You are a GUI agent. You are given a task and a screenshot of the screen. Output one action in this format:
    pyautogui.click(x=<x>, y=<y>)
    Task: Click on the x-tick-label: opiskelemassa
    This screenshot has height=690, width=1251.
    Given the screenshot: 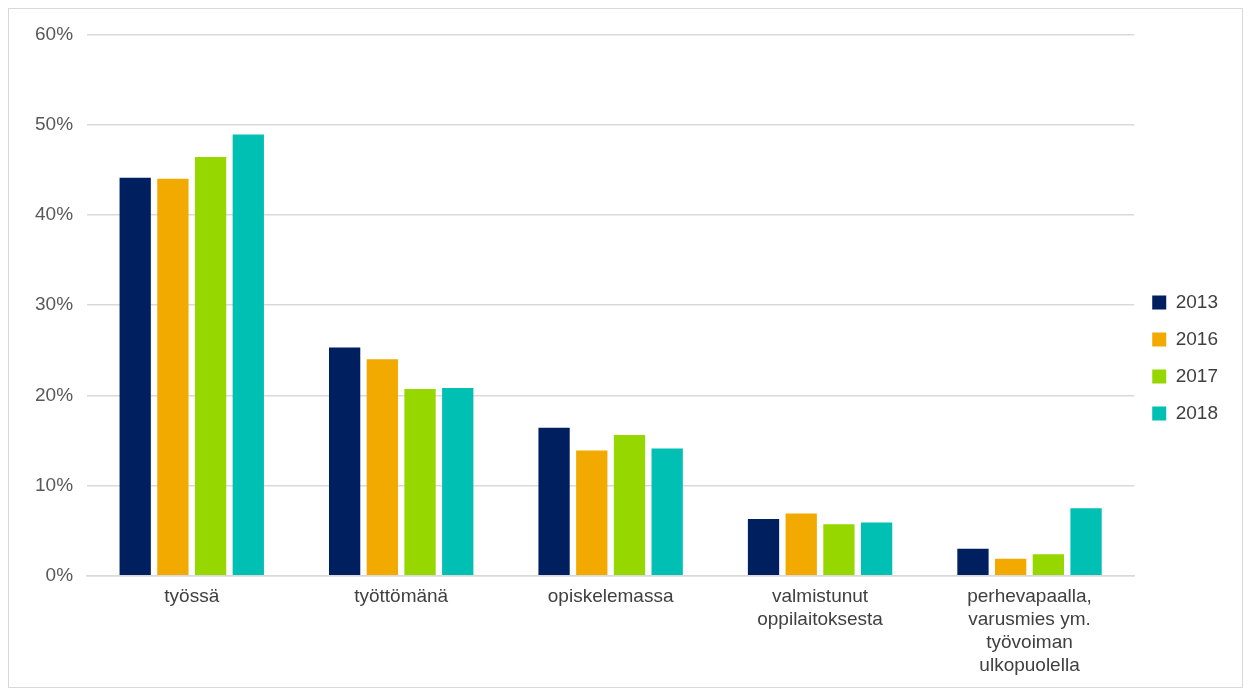 What is the action you would take?
    pyautogui.click(x=610, y=596)
    